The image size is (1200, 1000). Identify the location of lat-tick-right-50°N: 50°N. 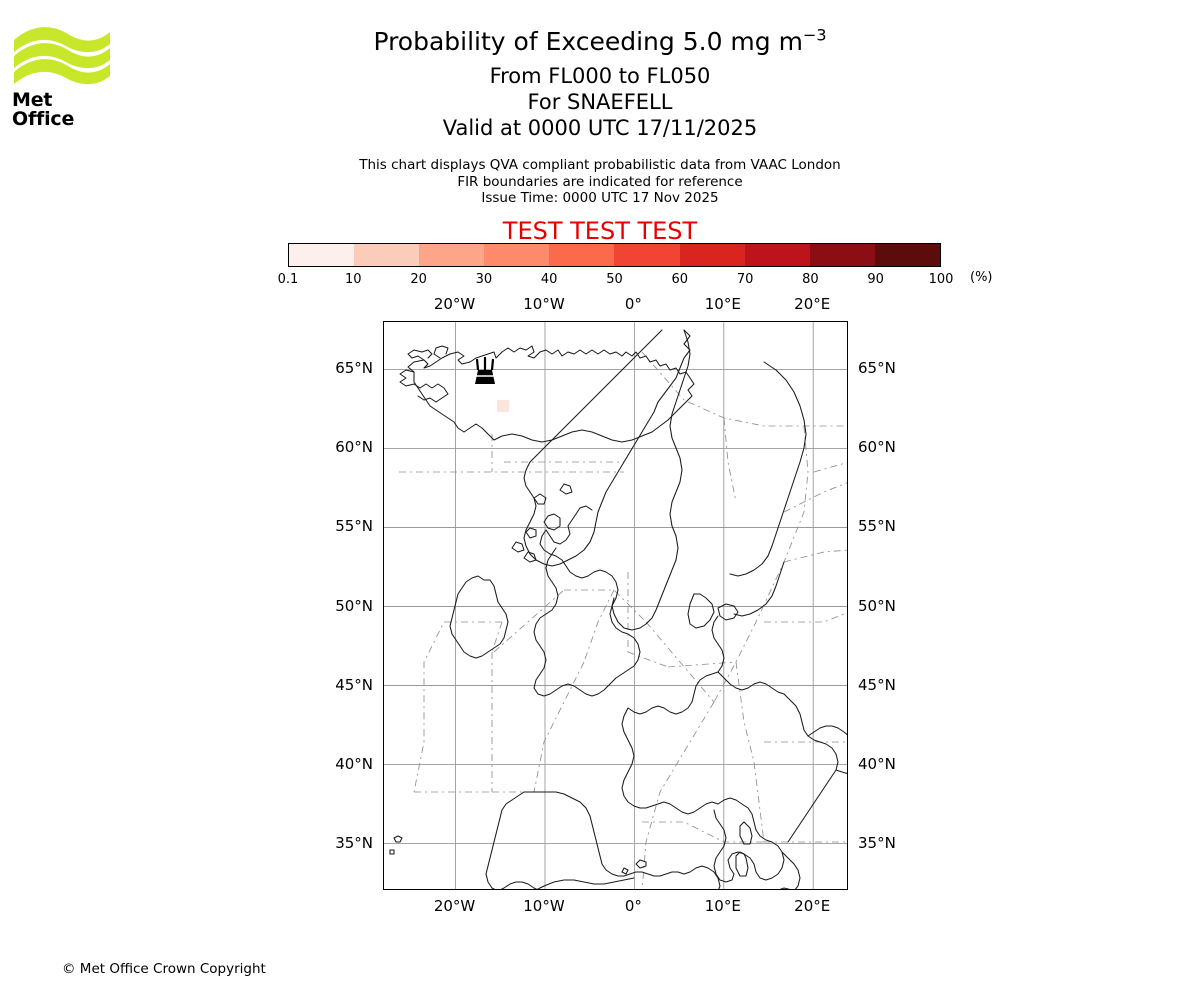
(877, 605).